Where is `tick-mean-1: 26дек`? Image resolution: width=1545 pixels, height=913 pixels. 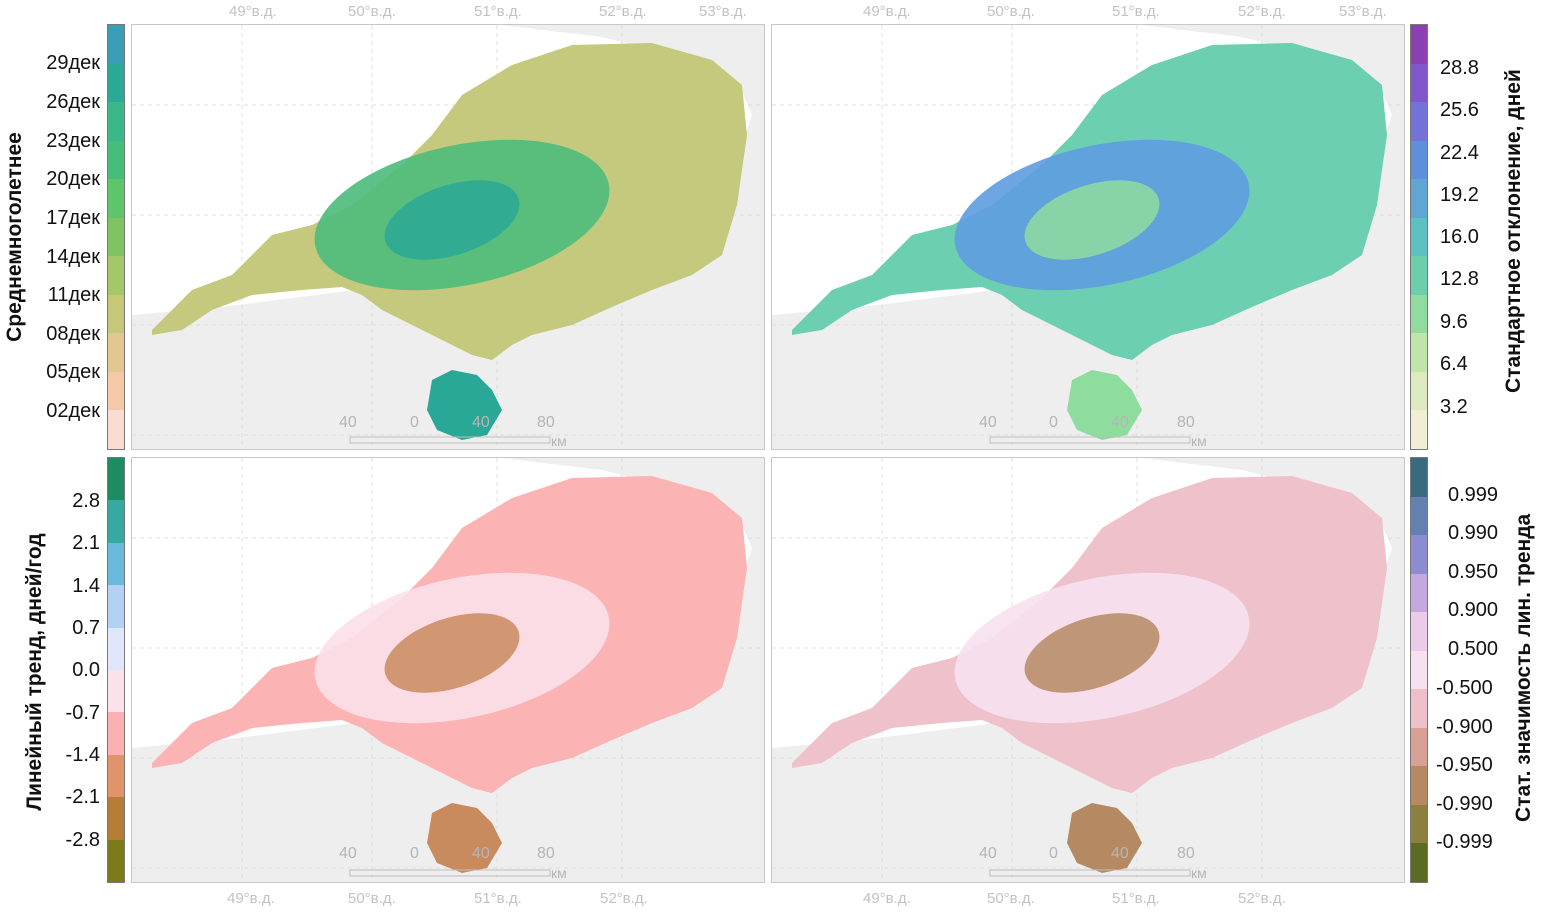
tick-mean-1: 26дек is located at coordinates (73, 102).